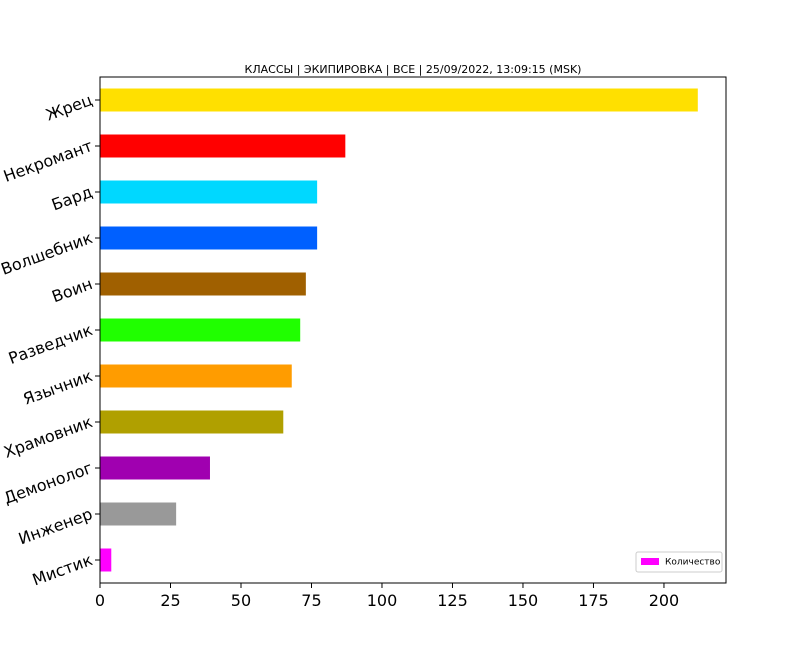  I want to click on y-tick-label: Разведчик, so click(50, 344).